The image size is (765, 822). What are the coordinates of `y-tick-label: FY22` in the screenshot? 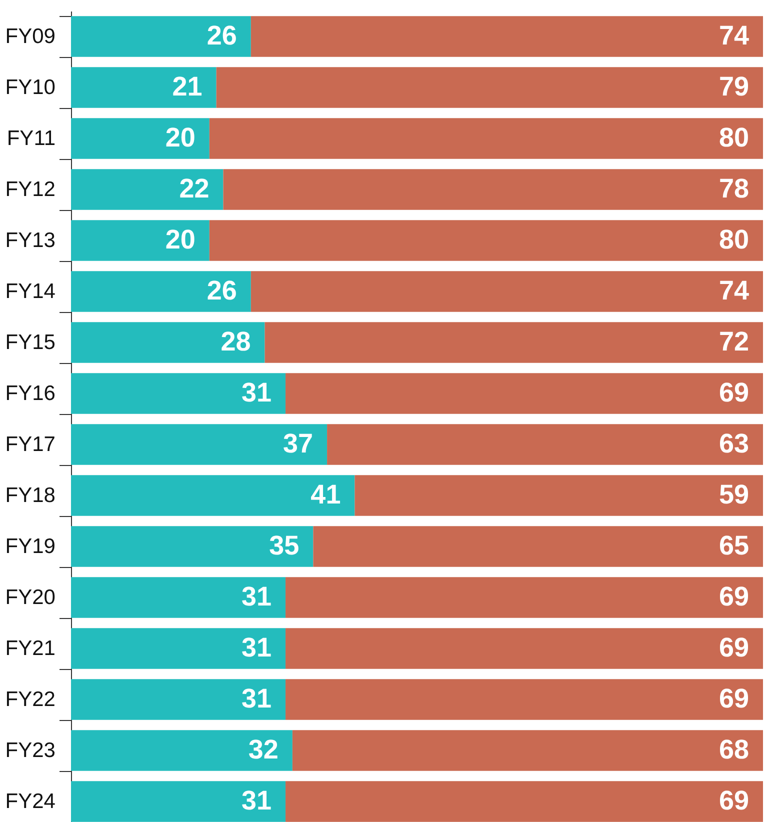 It's located at (30, 699).